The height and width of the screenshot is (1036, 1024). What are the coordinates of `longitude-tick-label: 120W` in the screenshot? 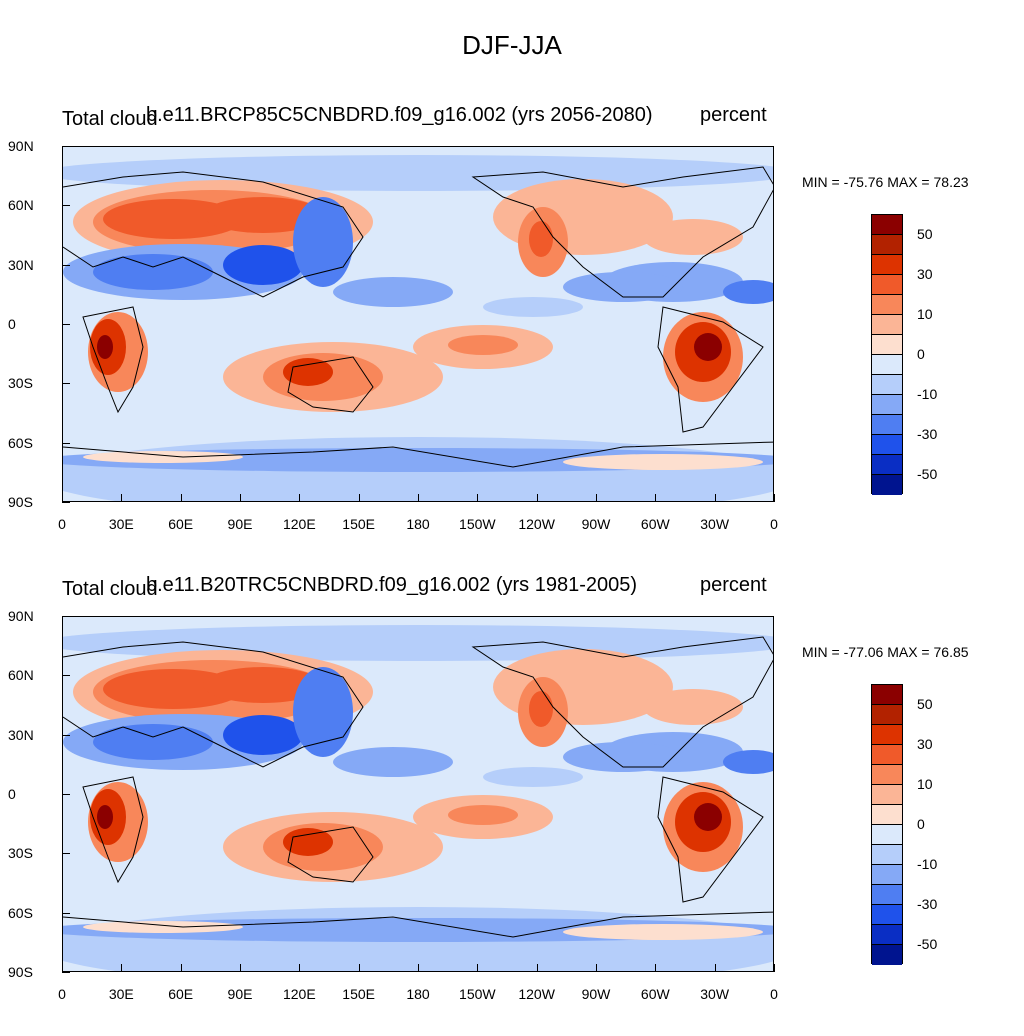 It's located at (536, 524).